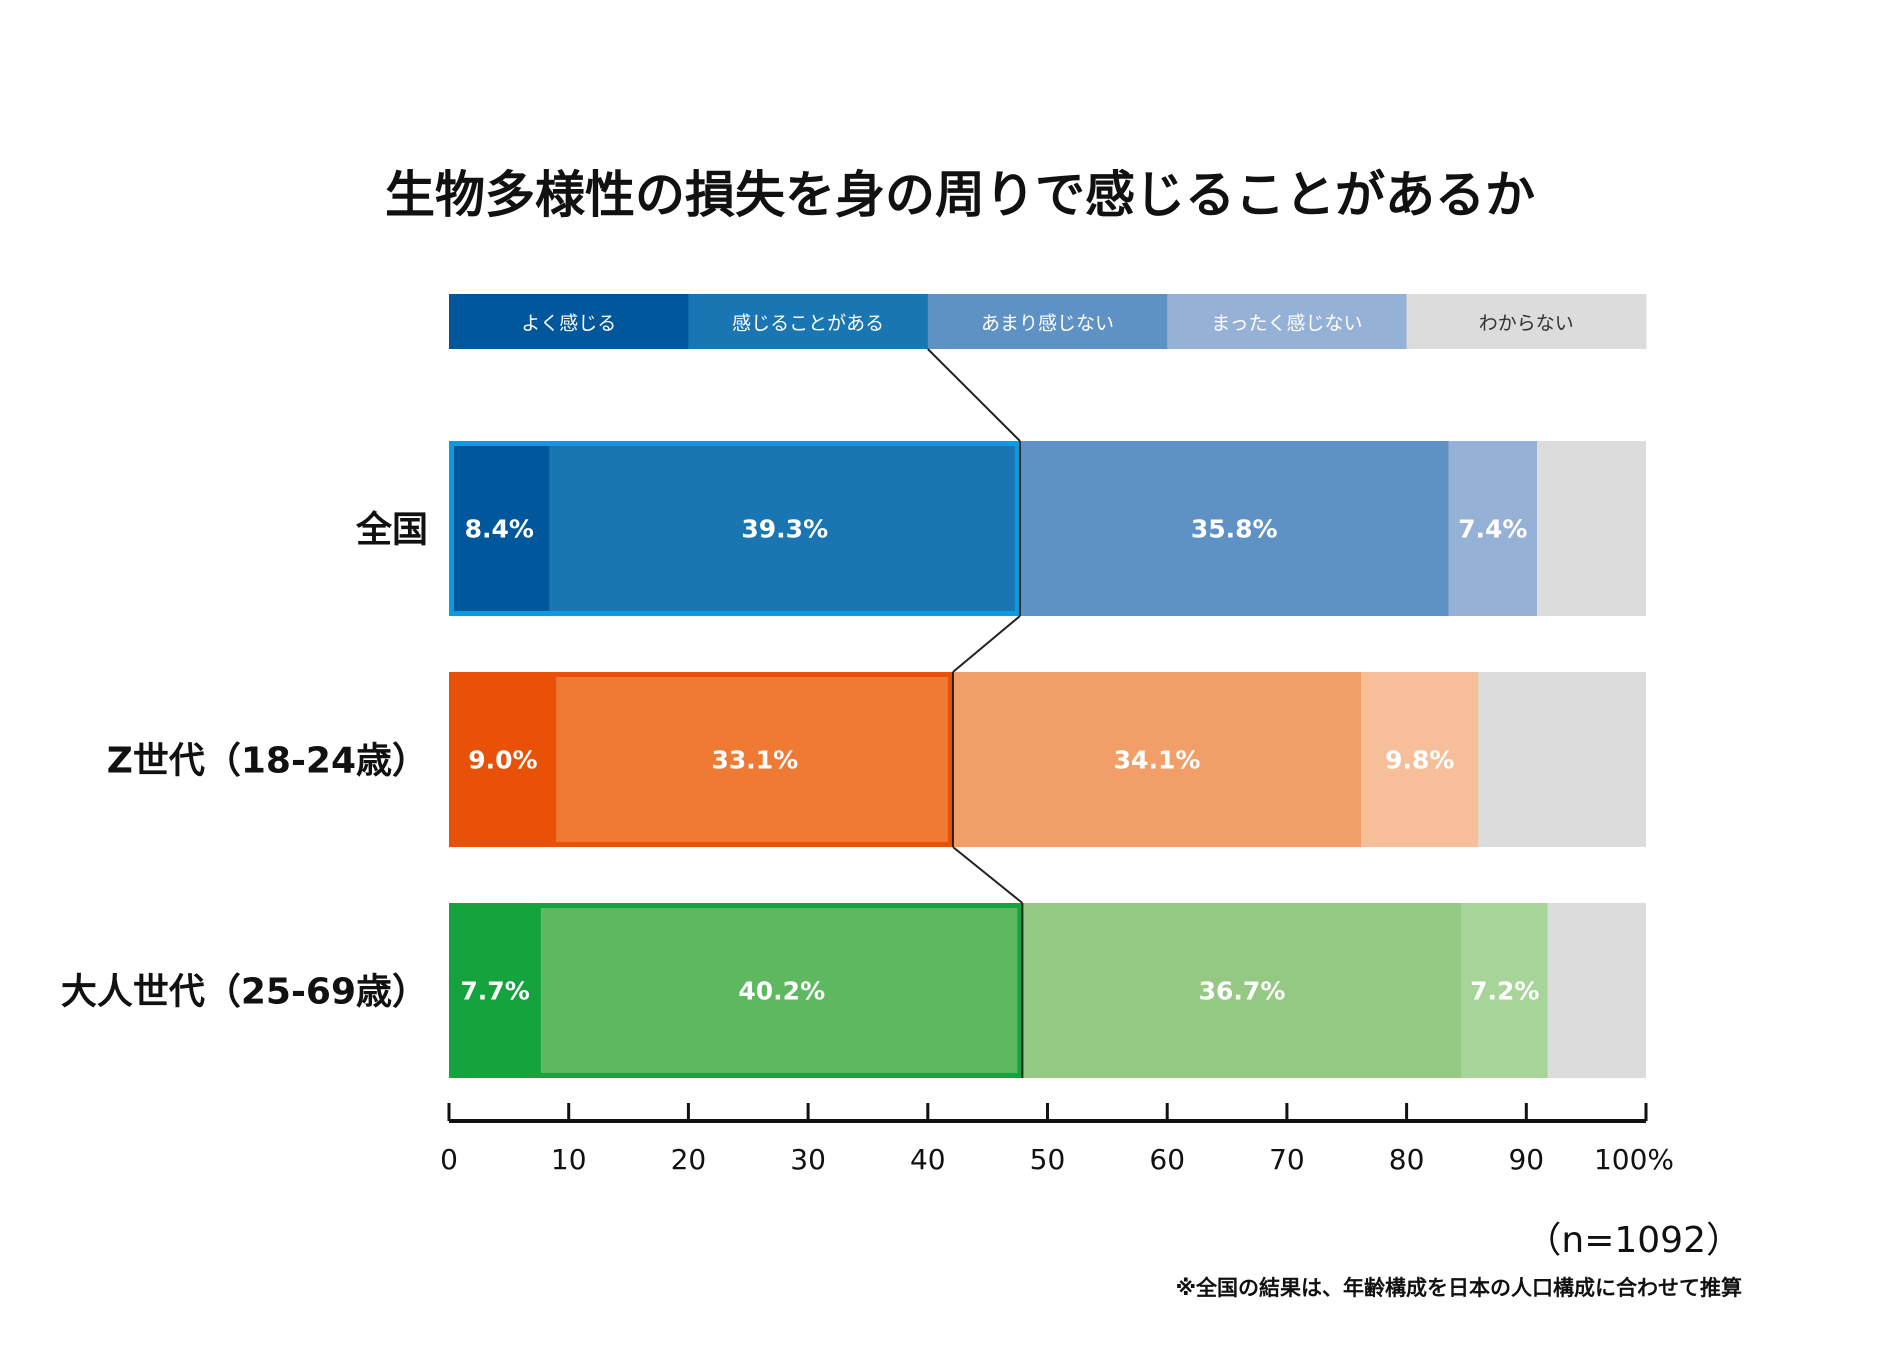  I want to click on data-label: 35.8%, so click(1234, 529).